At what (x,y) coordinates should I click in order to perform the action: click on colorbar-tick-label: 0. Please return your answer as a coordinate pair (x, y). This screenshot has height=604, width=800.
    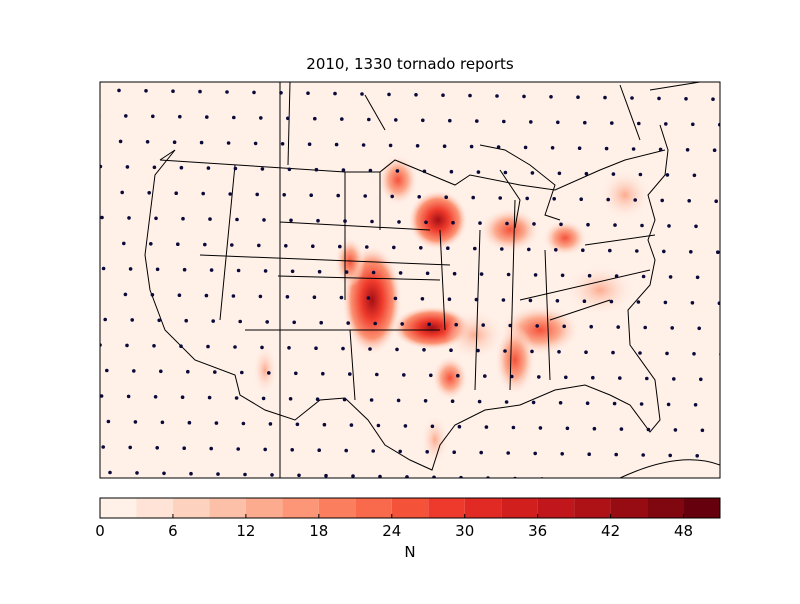
    Looking at the image, I should click on (100, 531).